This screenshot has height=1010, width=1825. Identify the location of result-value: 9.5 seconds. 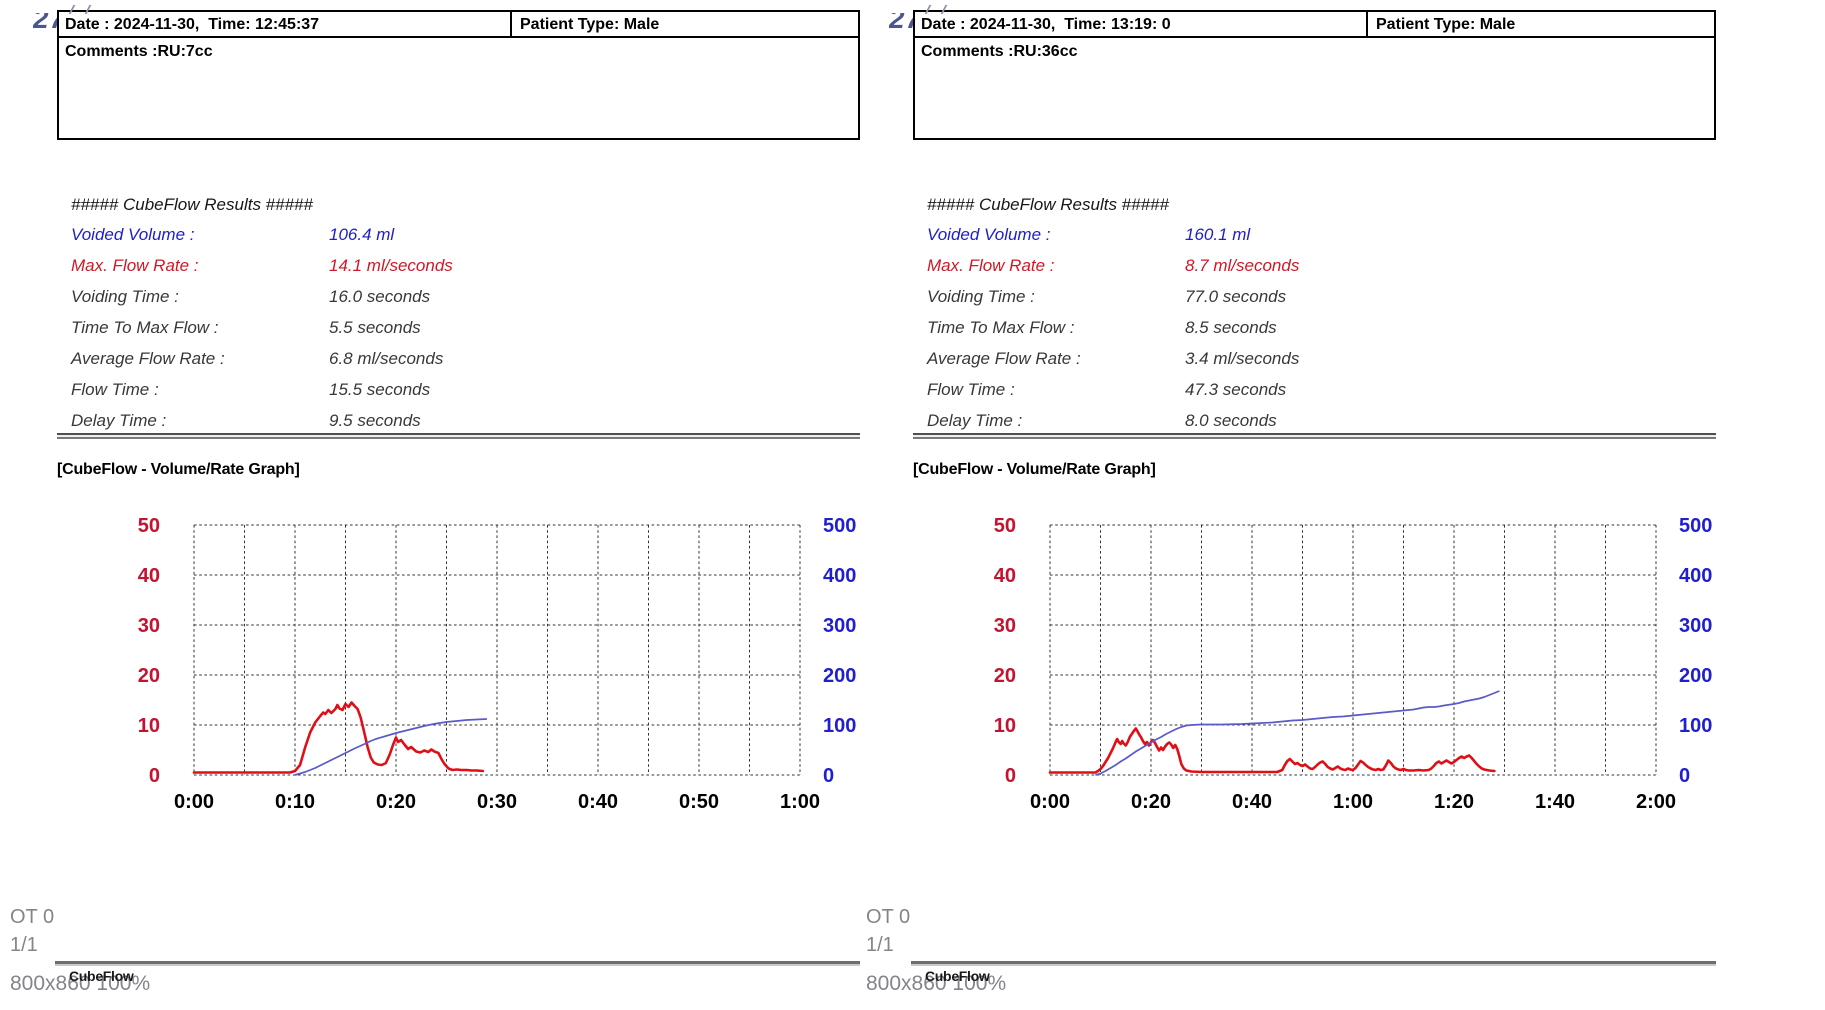
(375, 420).